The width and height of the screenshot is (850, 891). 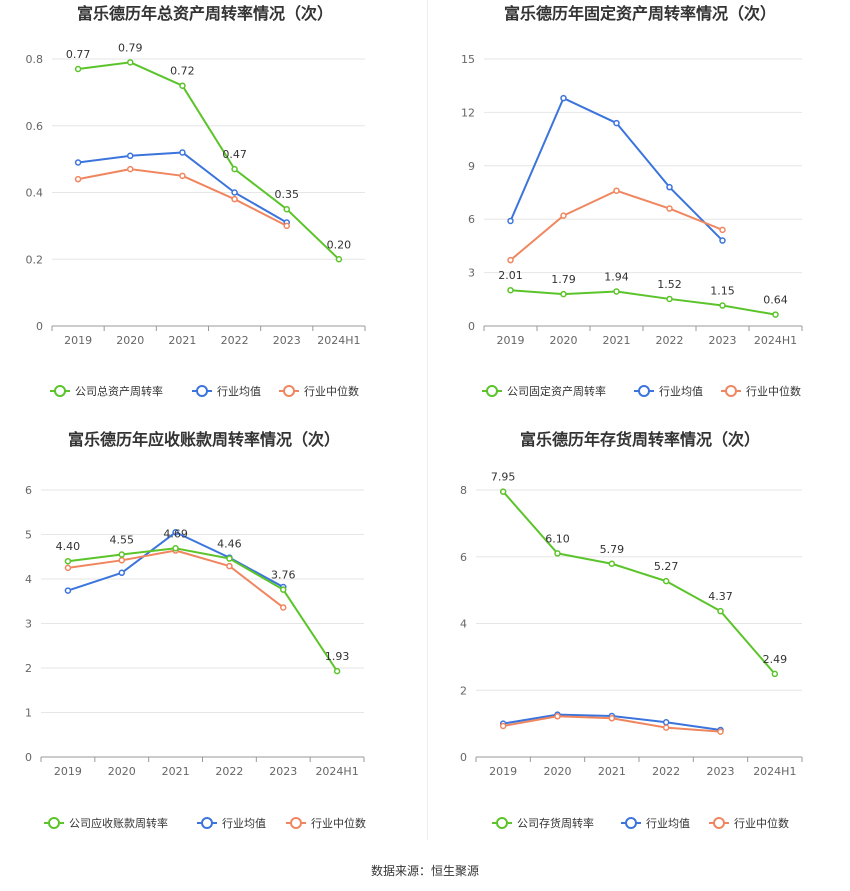 What do you see at coordinates (612, 549) in the screenshot?
I see `data-label-company: 5.79` at bounding box center [612, 549].